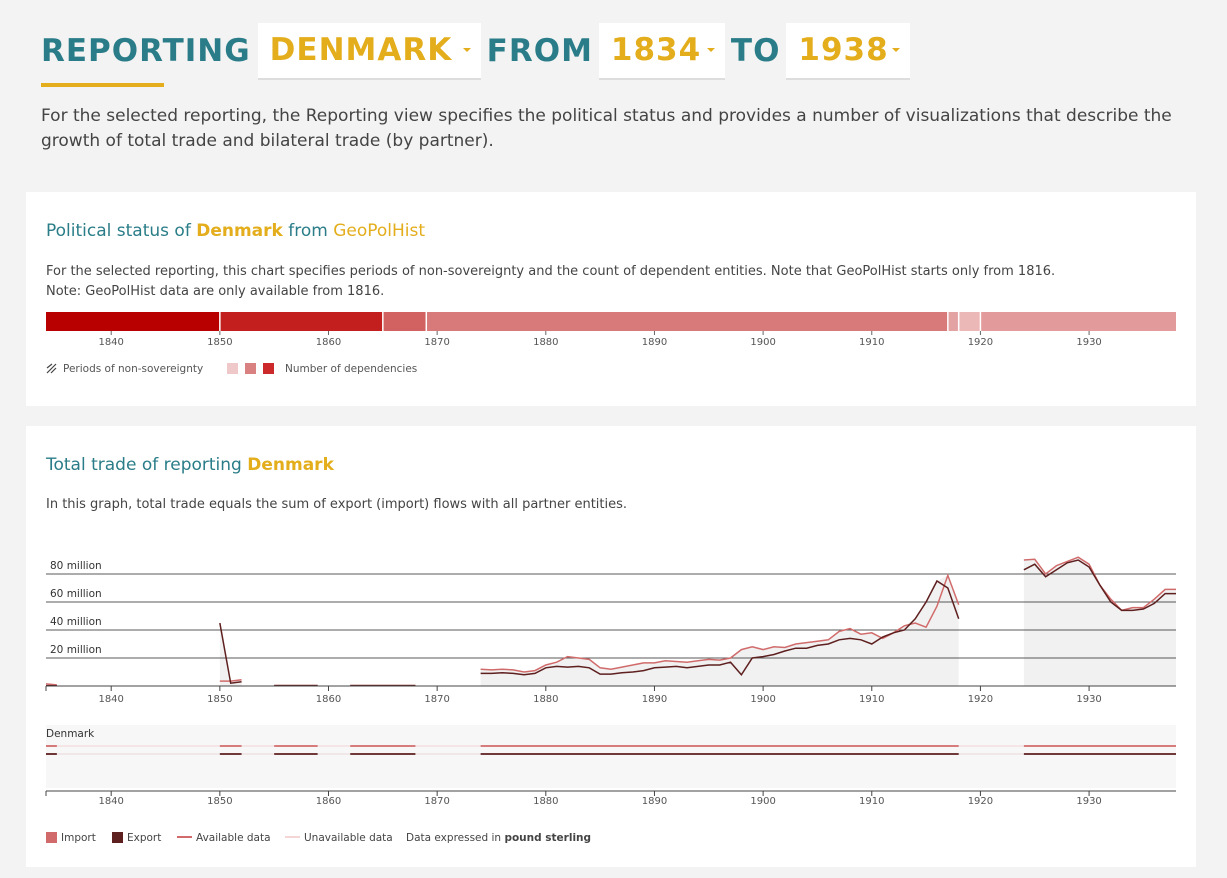 The image size is (1227, 878). I want to click on currency-name: pound sterling, so click(547, 838).